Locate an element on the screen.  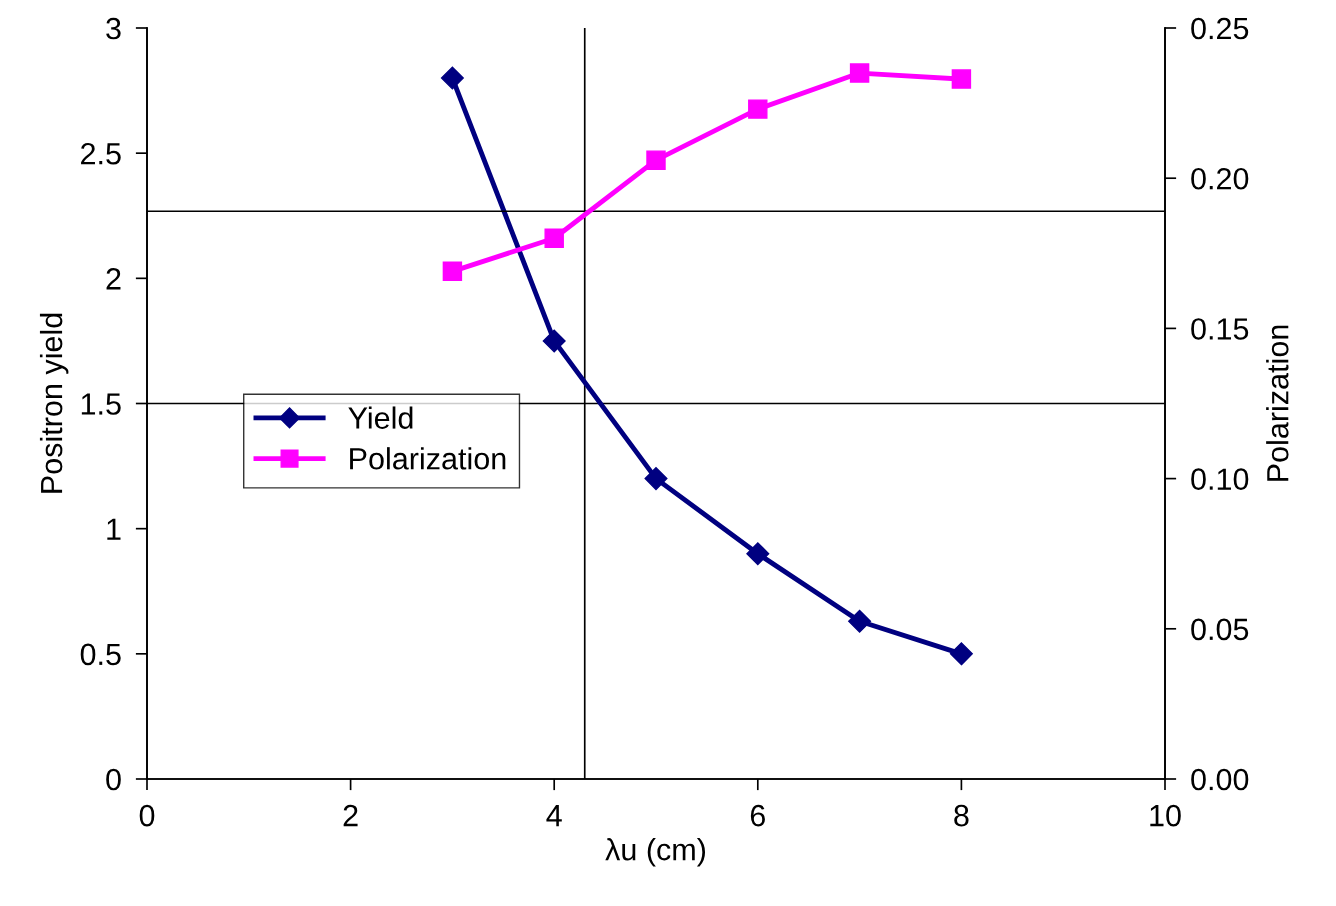
x-tick-label: 6 is located at coordinates (757, 815).